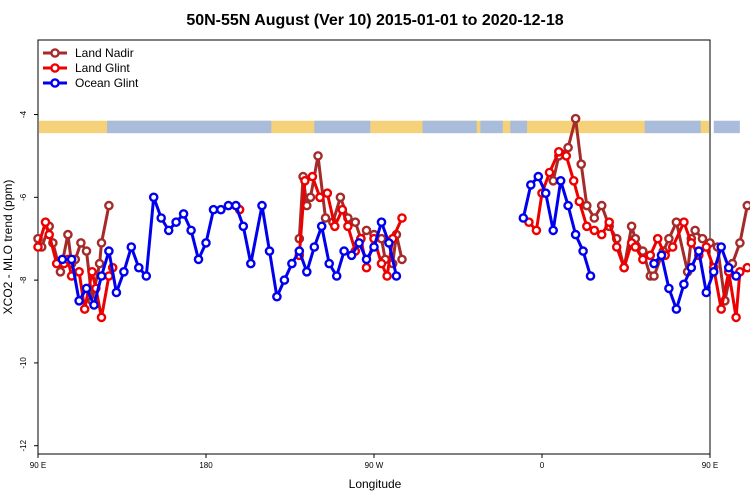  Describe the element at coordinates (8, 247) in the screenshot. I see `y-axis-label: XCO2 - MLO trend (ppm)` at that location.